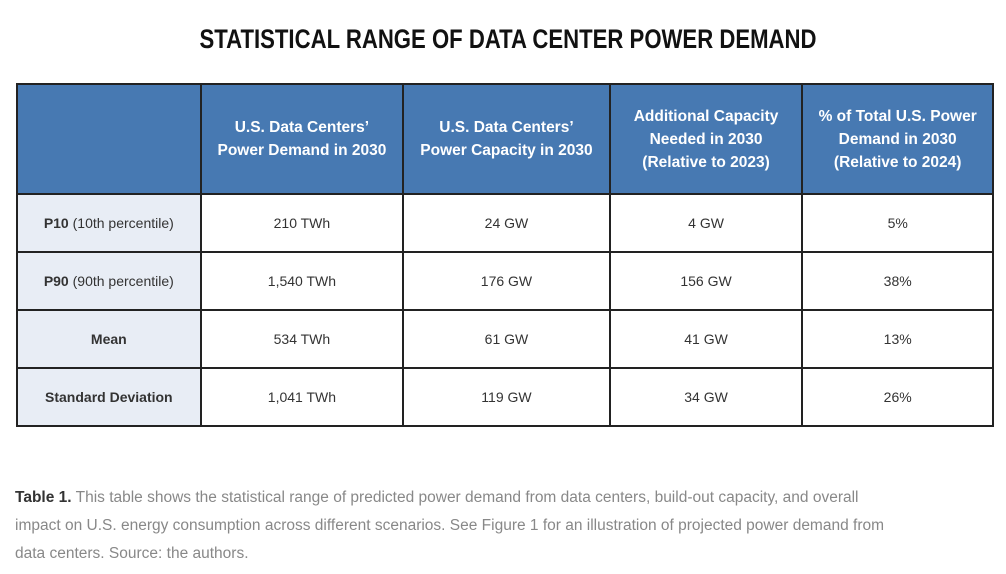 This screenshot has height=574, width=1006. I want to click on row-label: Mean, so click(109, 339).